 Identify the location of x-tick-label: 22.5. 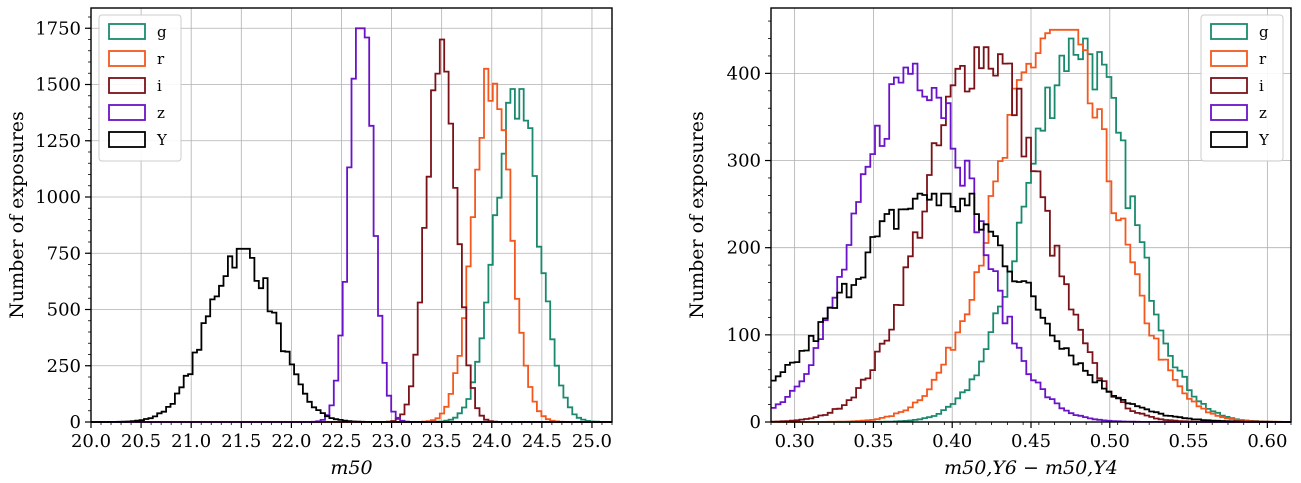
(341, 441).